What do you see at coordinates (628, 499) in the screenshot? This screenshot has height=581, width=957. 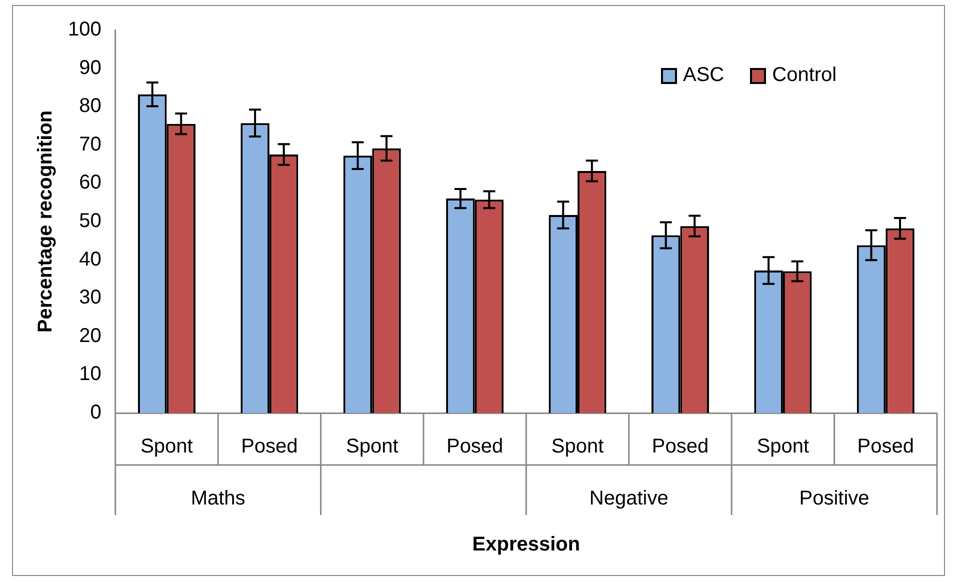 I see `text: Negative` at bounding box center [628, 499].